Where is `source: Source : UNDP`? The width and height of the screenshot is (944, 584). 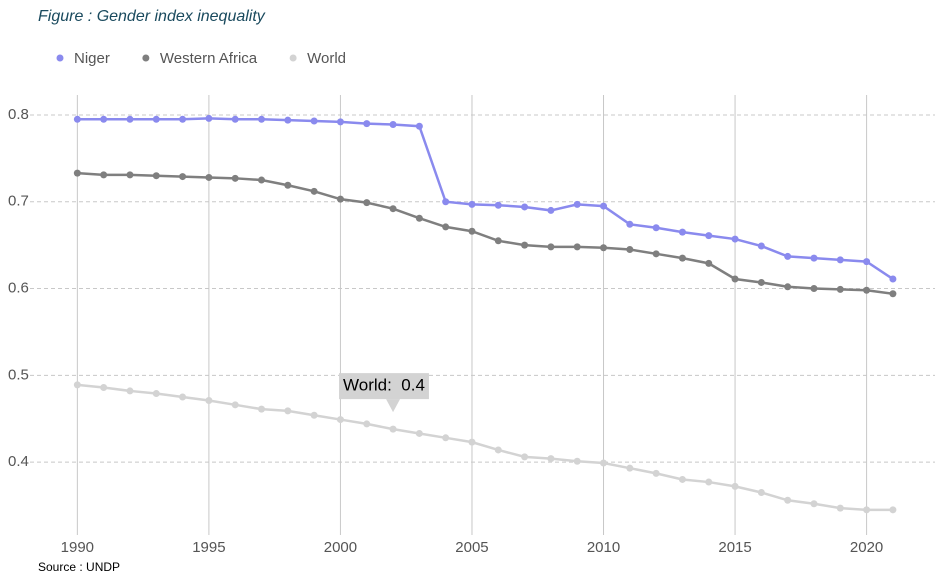
source: Source : UNDP is located at coordinates (79, 567).